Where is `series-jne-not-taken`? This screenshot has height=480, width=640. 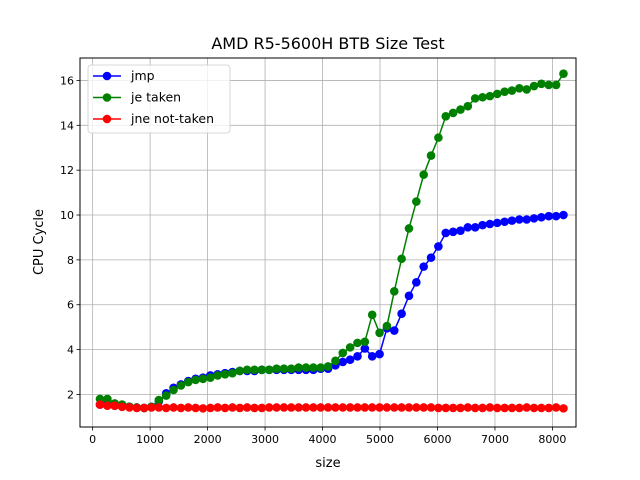 series-jne-not-taken is located at coordinates (331, 406).